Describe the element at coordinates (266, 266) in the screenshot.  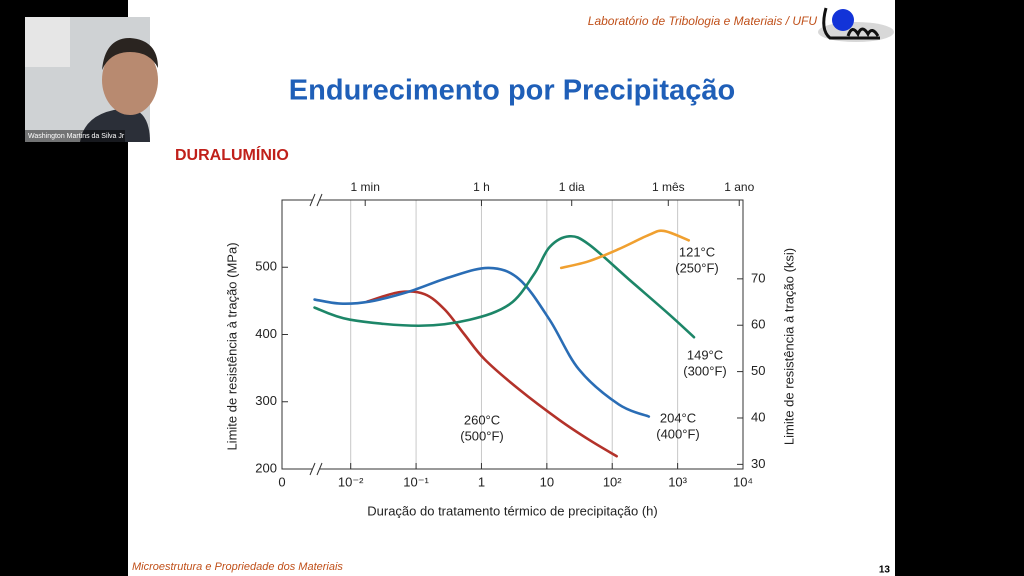
I see `y-tick-label: 500` at that location.